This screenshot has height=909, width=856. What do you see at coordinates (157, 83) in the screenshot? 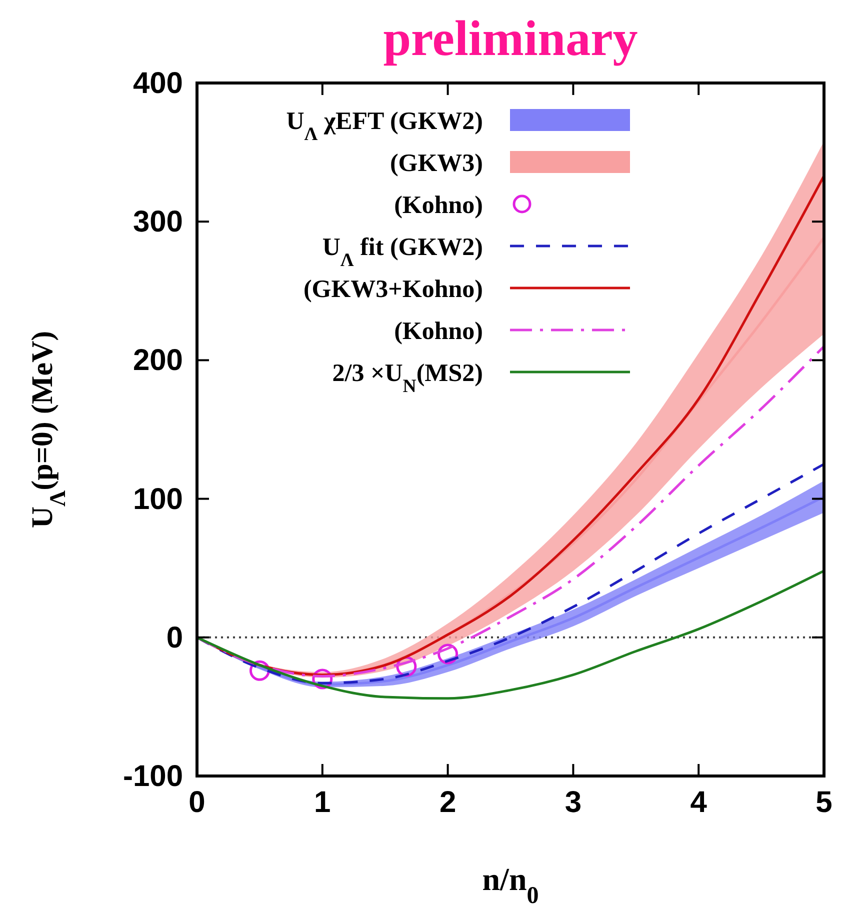
I see `y-tick-label: 400` at bounding box center [157, 83].